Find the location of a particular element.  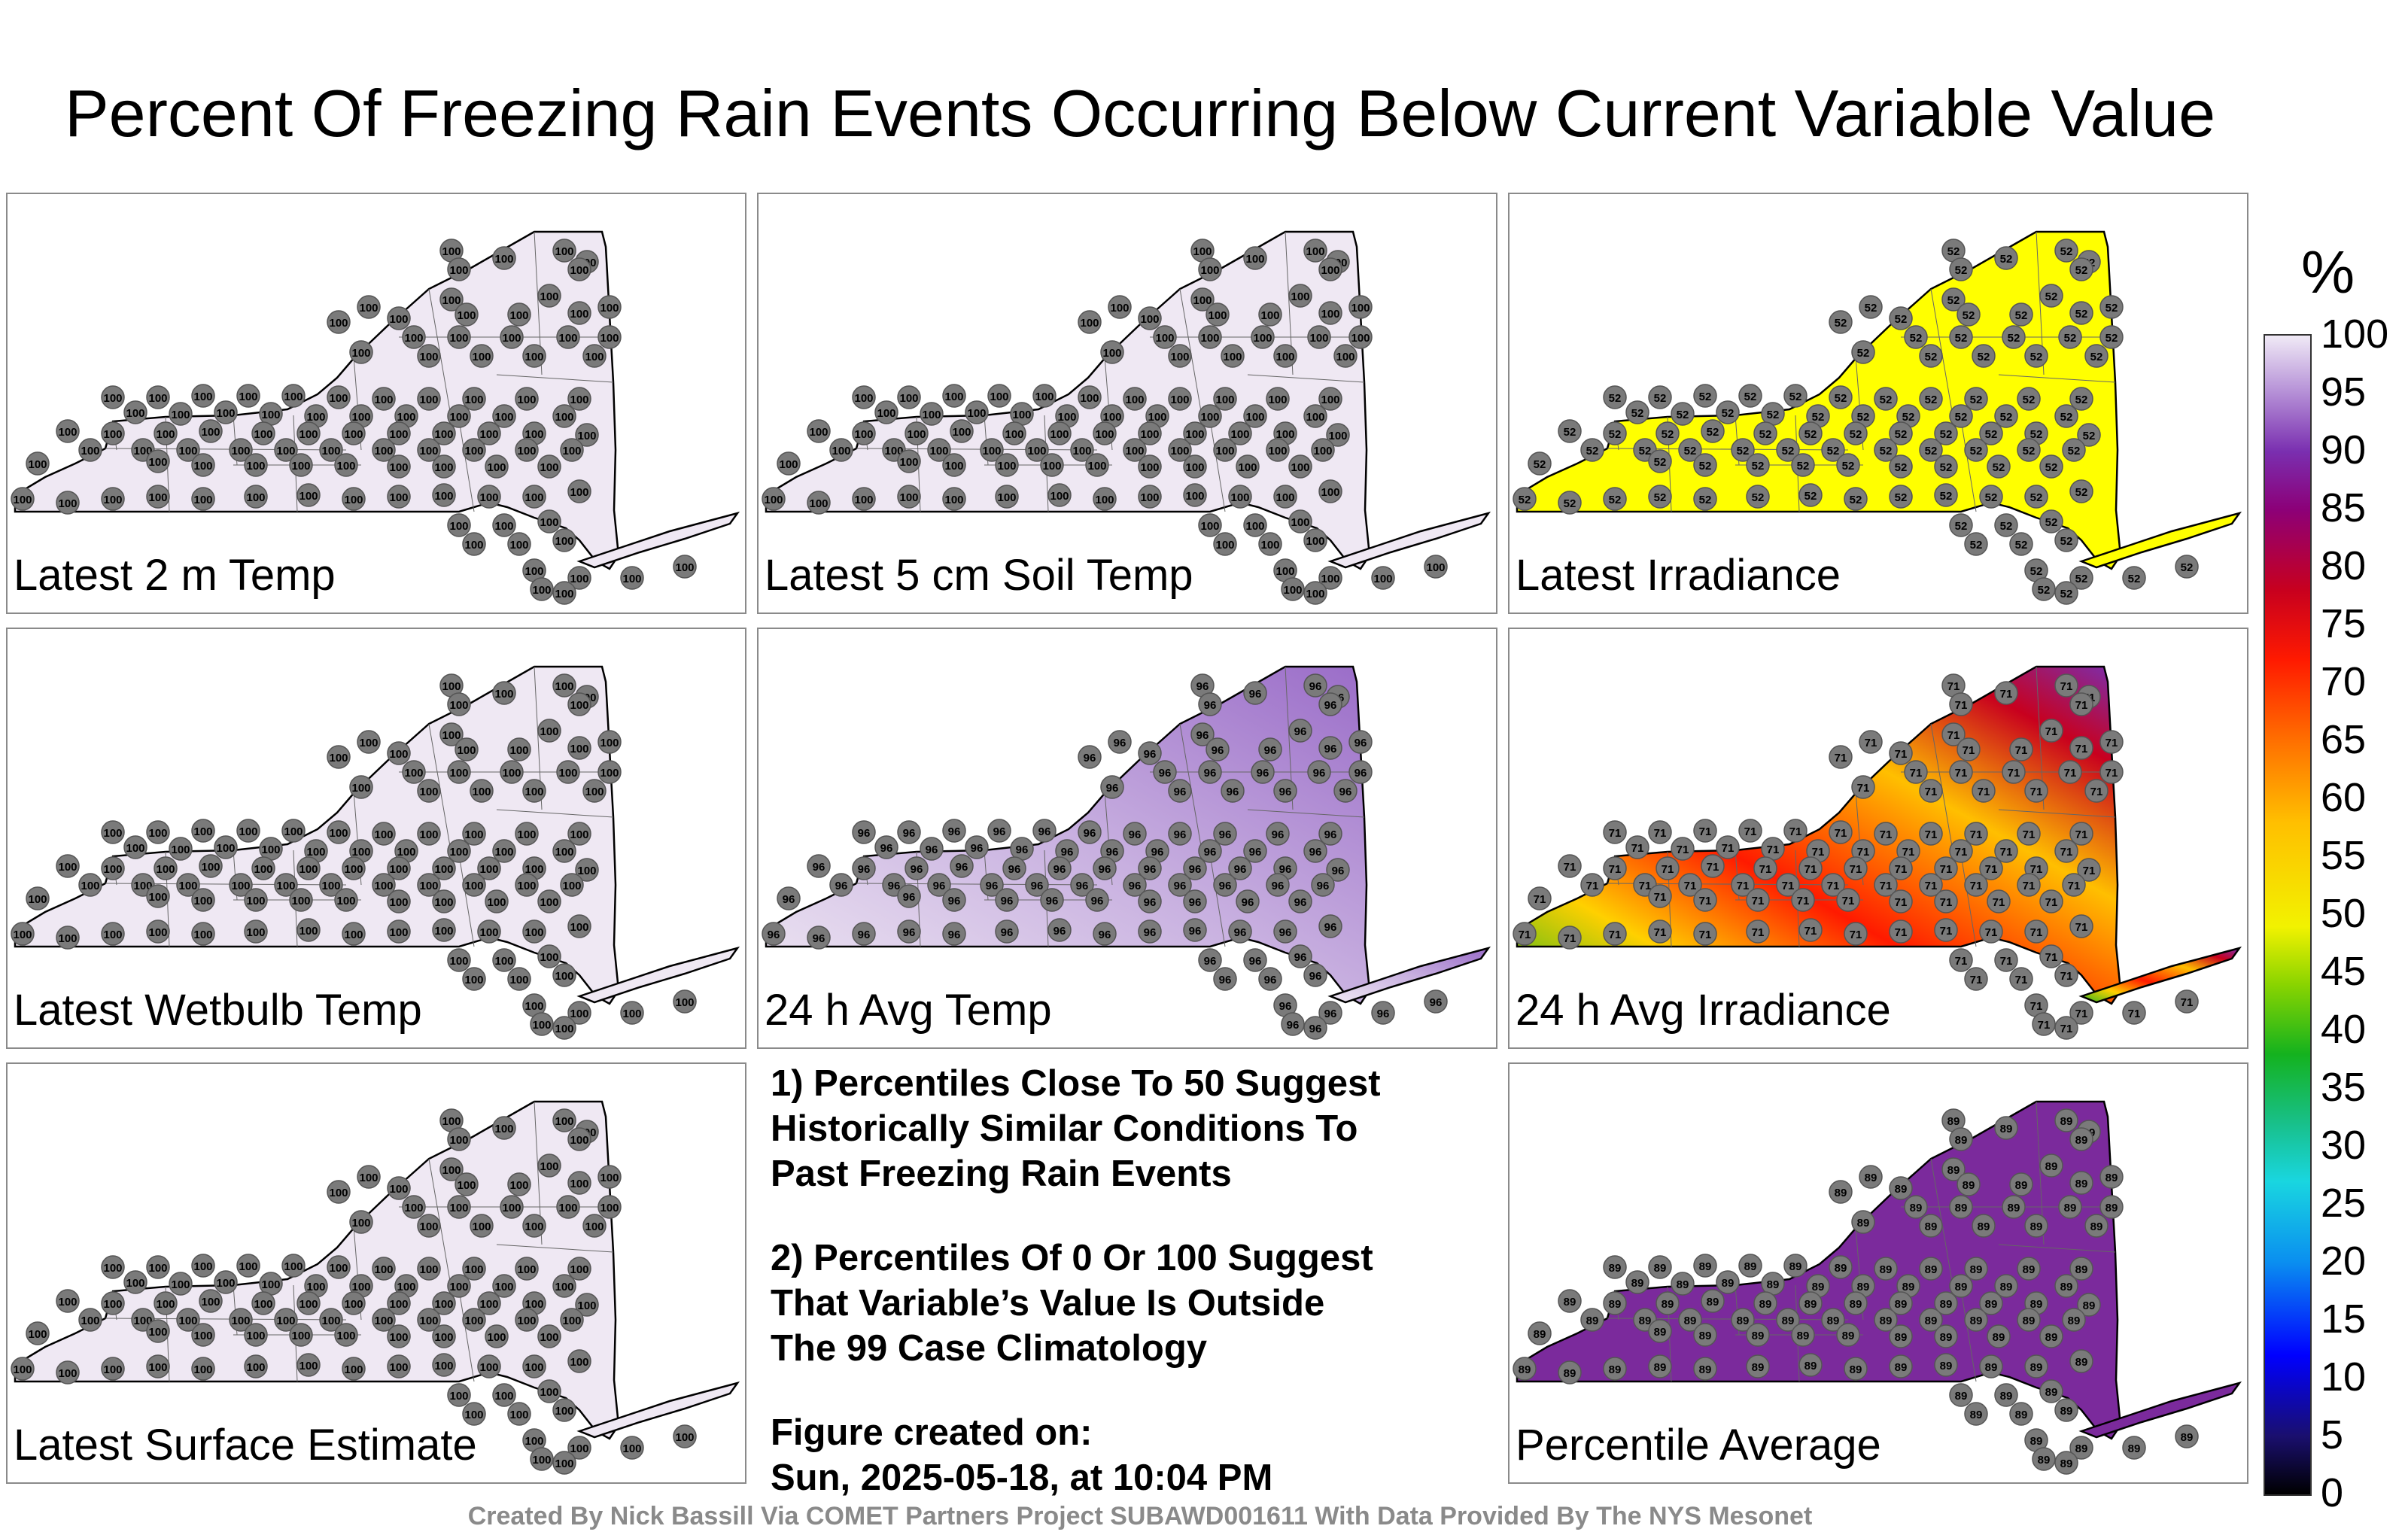

colorbar-tick-label: 25 is located at coordinates (2344, 1203).